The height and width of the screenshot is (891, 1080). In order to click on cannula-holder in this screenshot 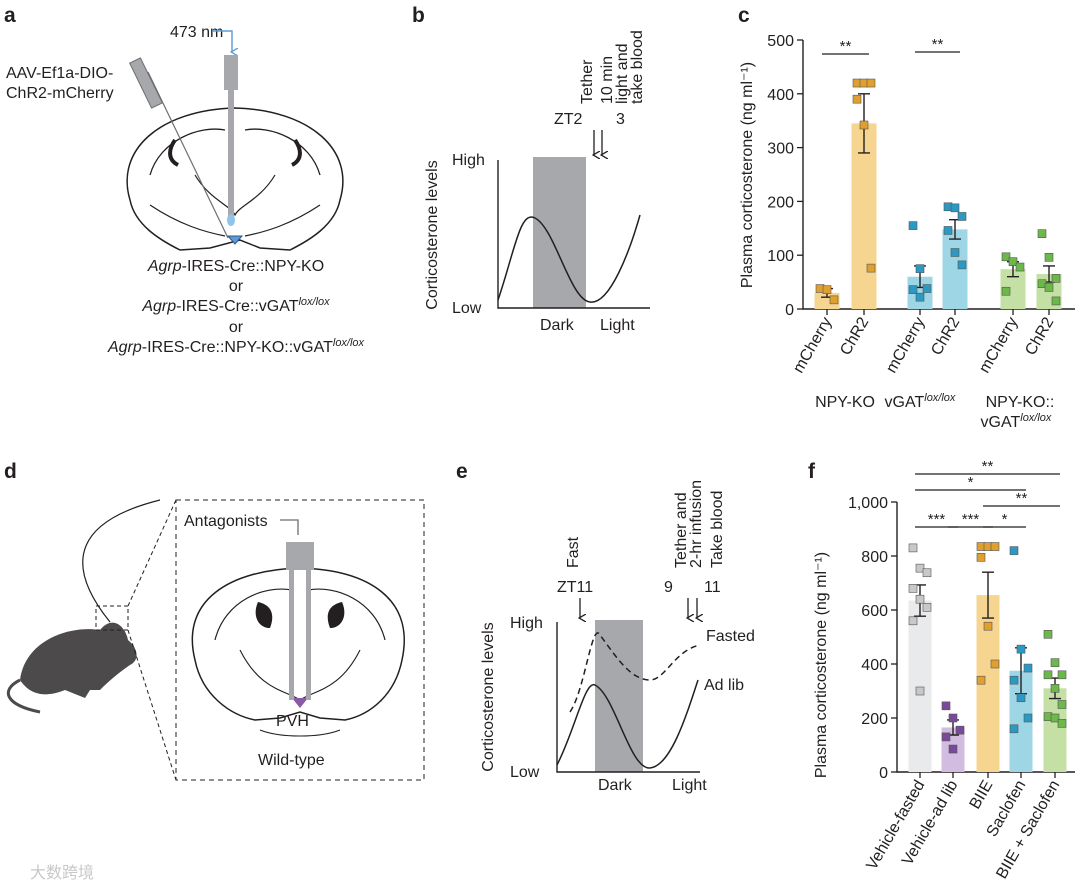, I will do `click(300, 556)`.